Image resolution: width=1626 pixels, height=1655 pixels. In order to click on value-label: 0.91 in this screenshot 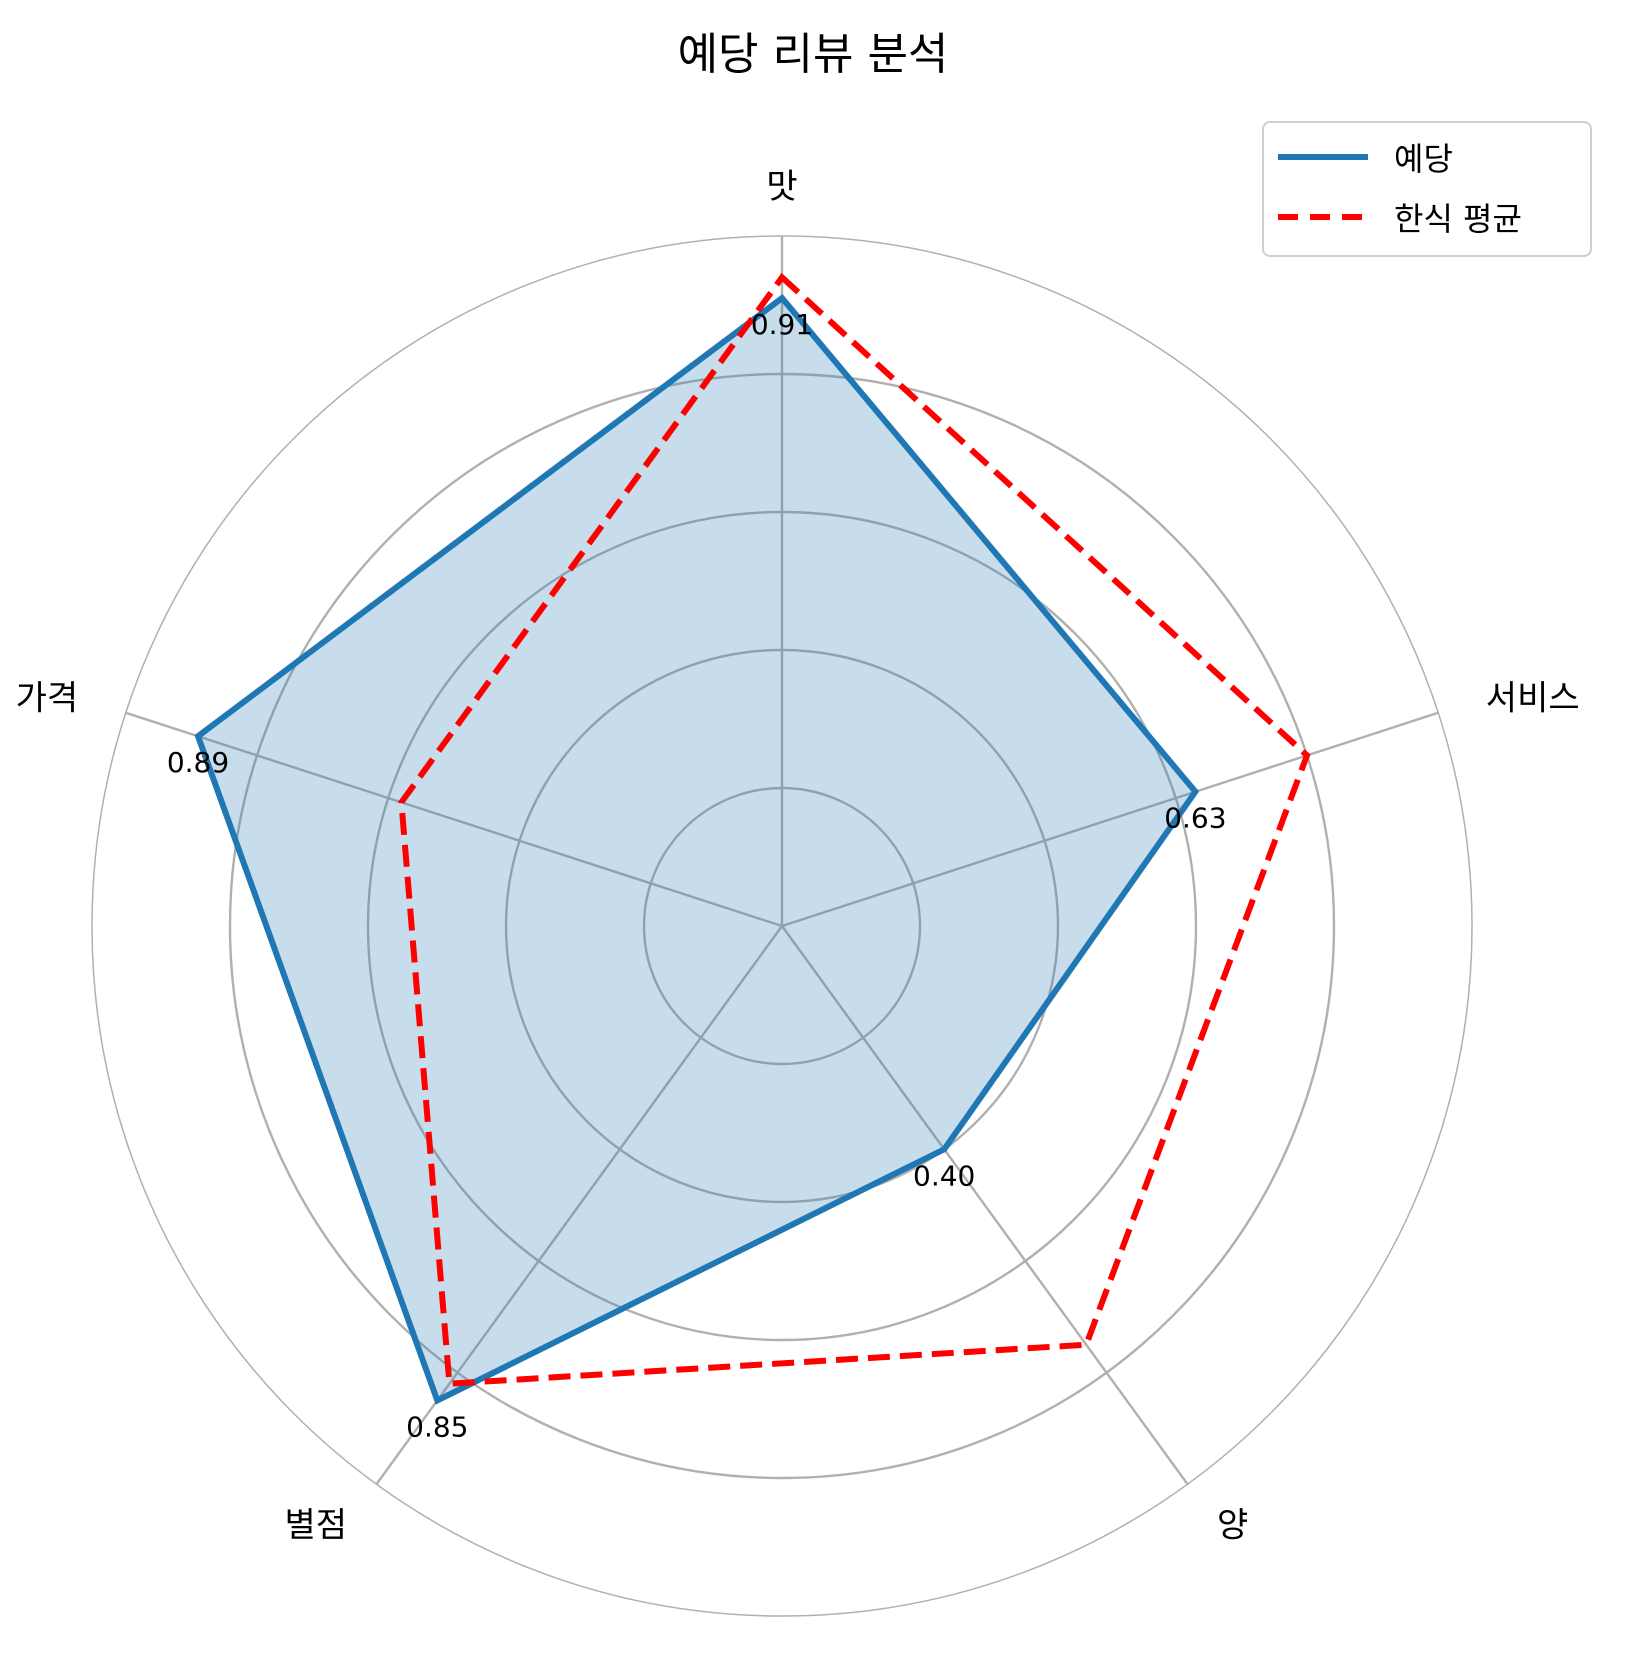, I will do `click(782, 324)`.